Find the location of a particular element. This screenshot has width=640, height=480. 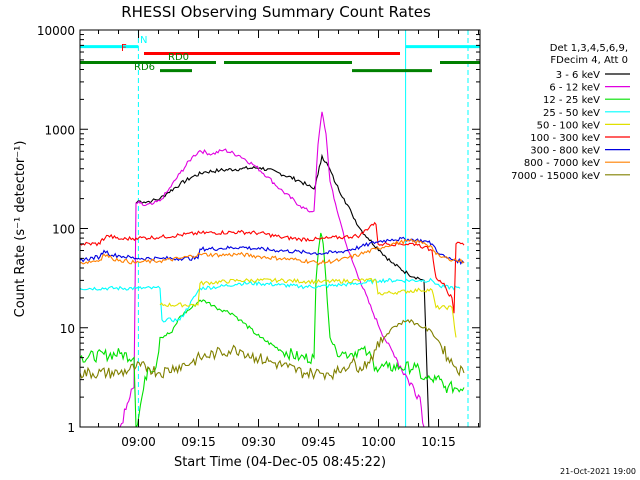

annotation-label-2: RD0 is located at coordinates (178, 57).